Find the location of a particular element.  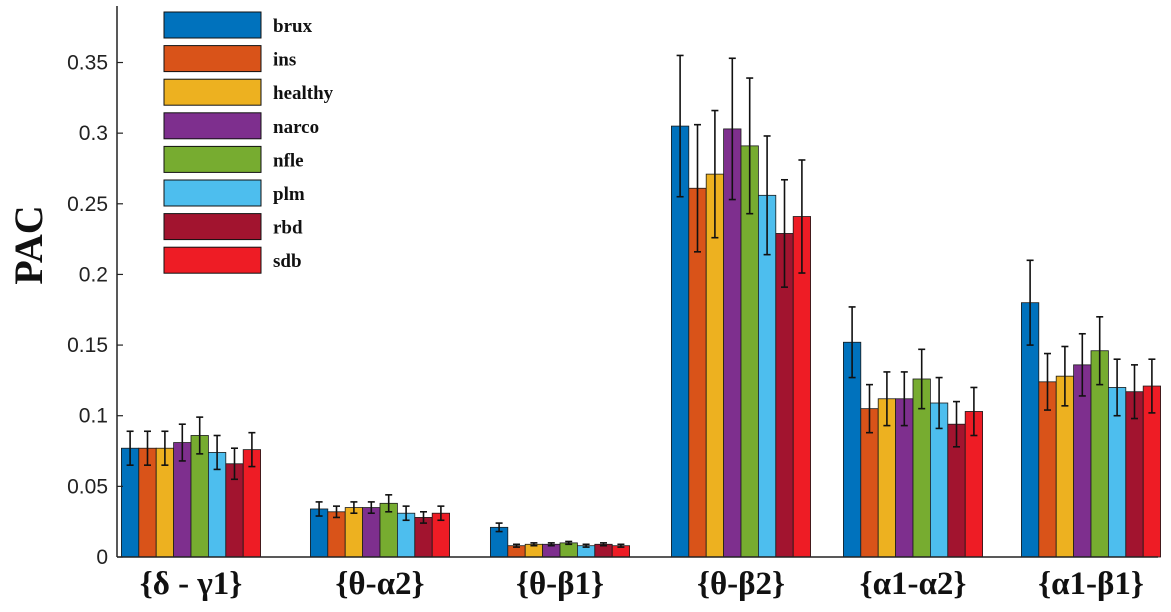

legend-label: healthy is located at coordinates (303, 93).